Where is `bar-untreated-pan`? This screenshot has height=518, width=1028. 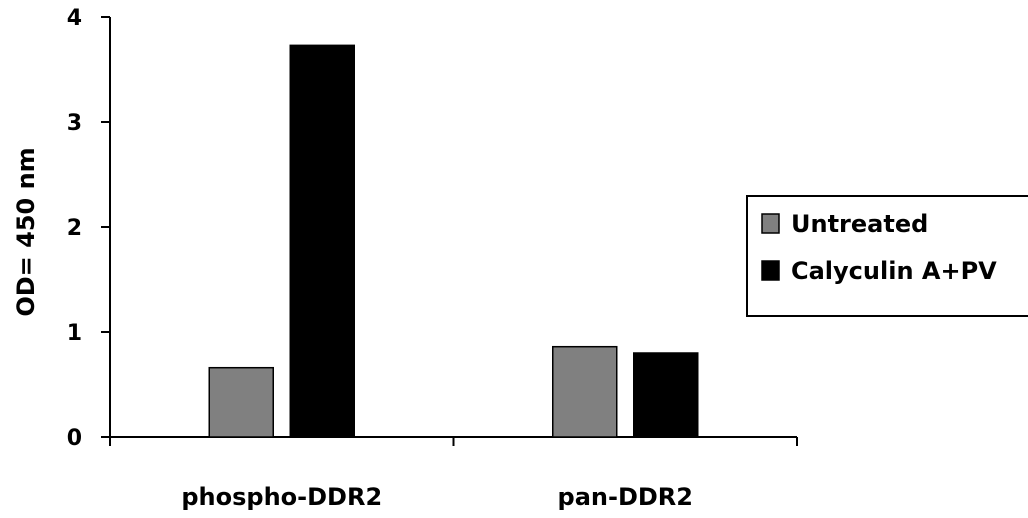
bar-untreated-pan is located at coordinates (585, 391).